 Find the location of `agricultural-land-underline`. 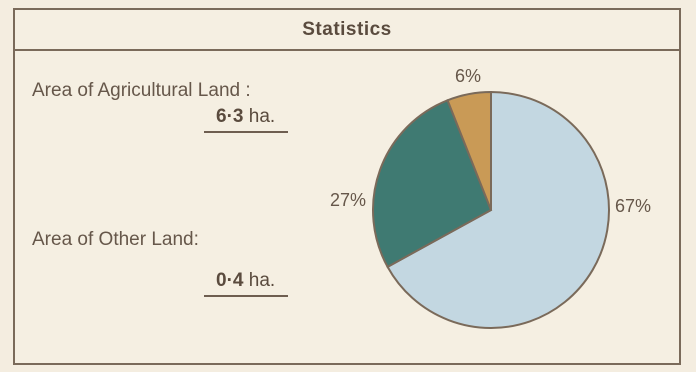

agricultural-land-underline is located at coordinates (246, 132).